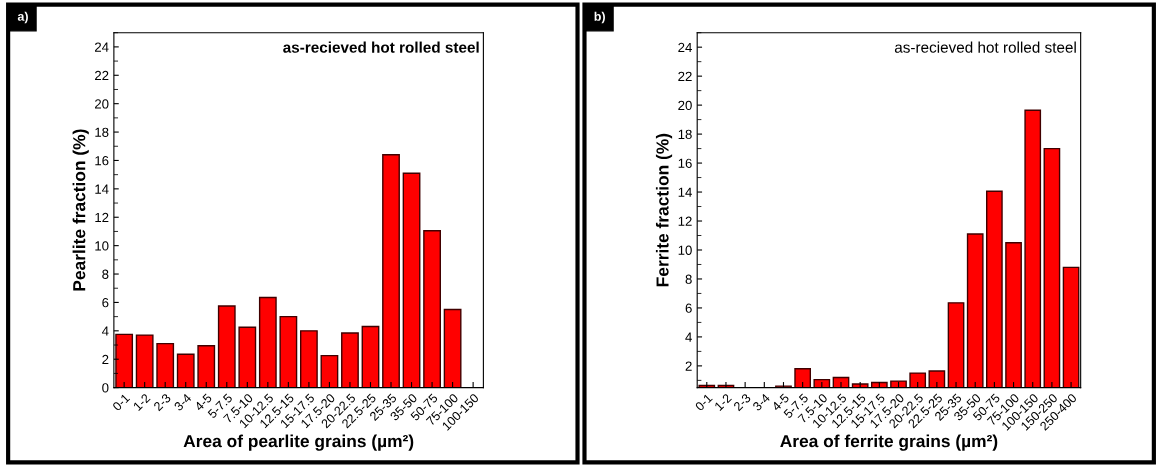 The height and width of the screenshot is (467, 1162). I want to click on y-axis-title: Ferrite fraction (%), so click(664, 210).